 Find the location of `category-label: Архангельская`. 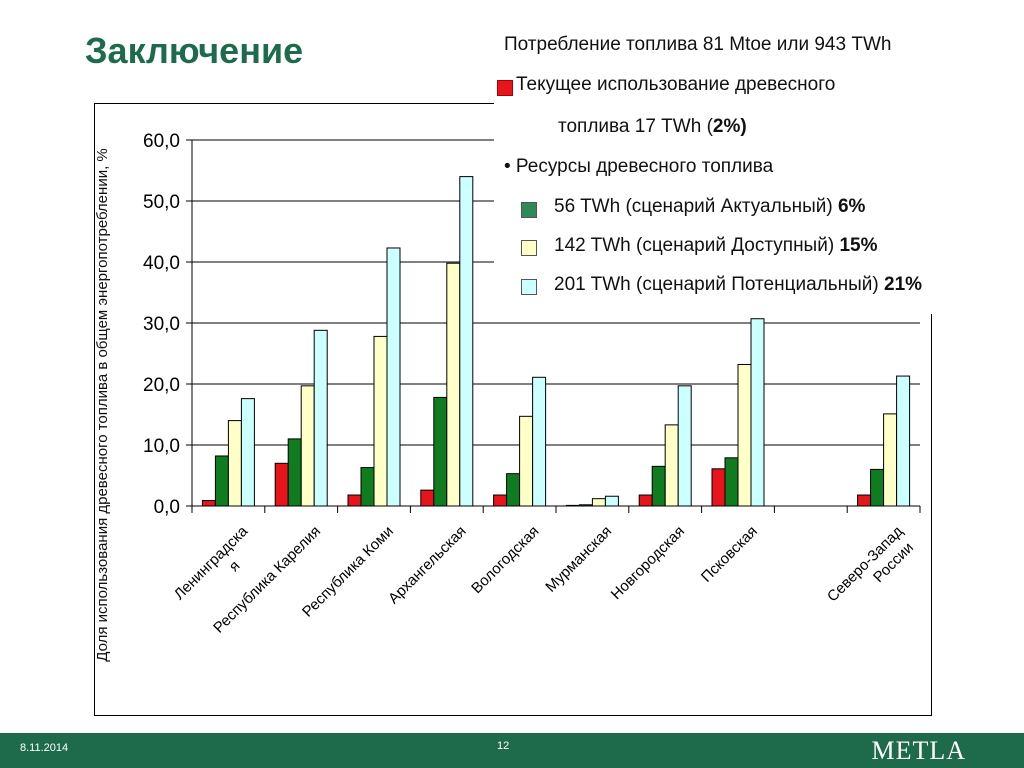

category-label: Архангельская is located at coordinates (427, 565).